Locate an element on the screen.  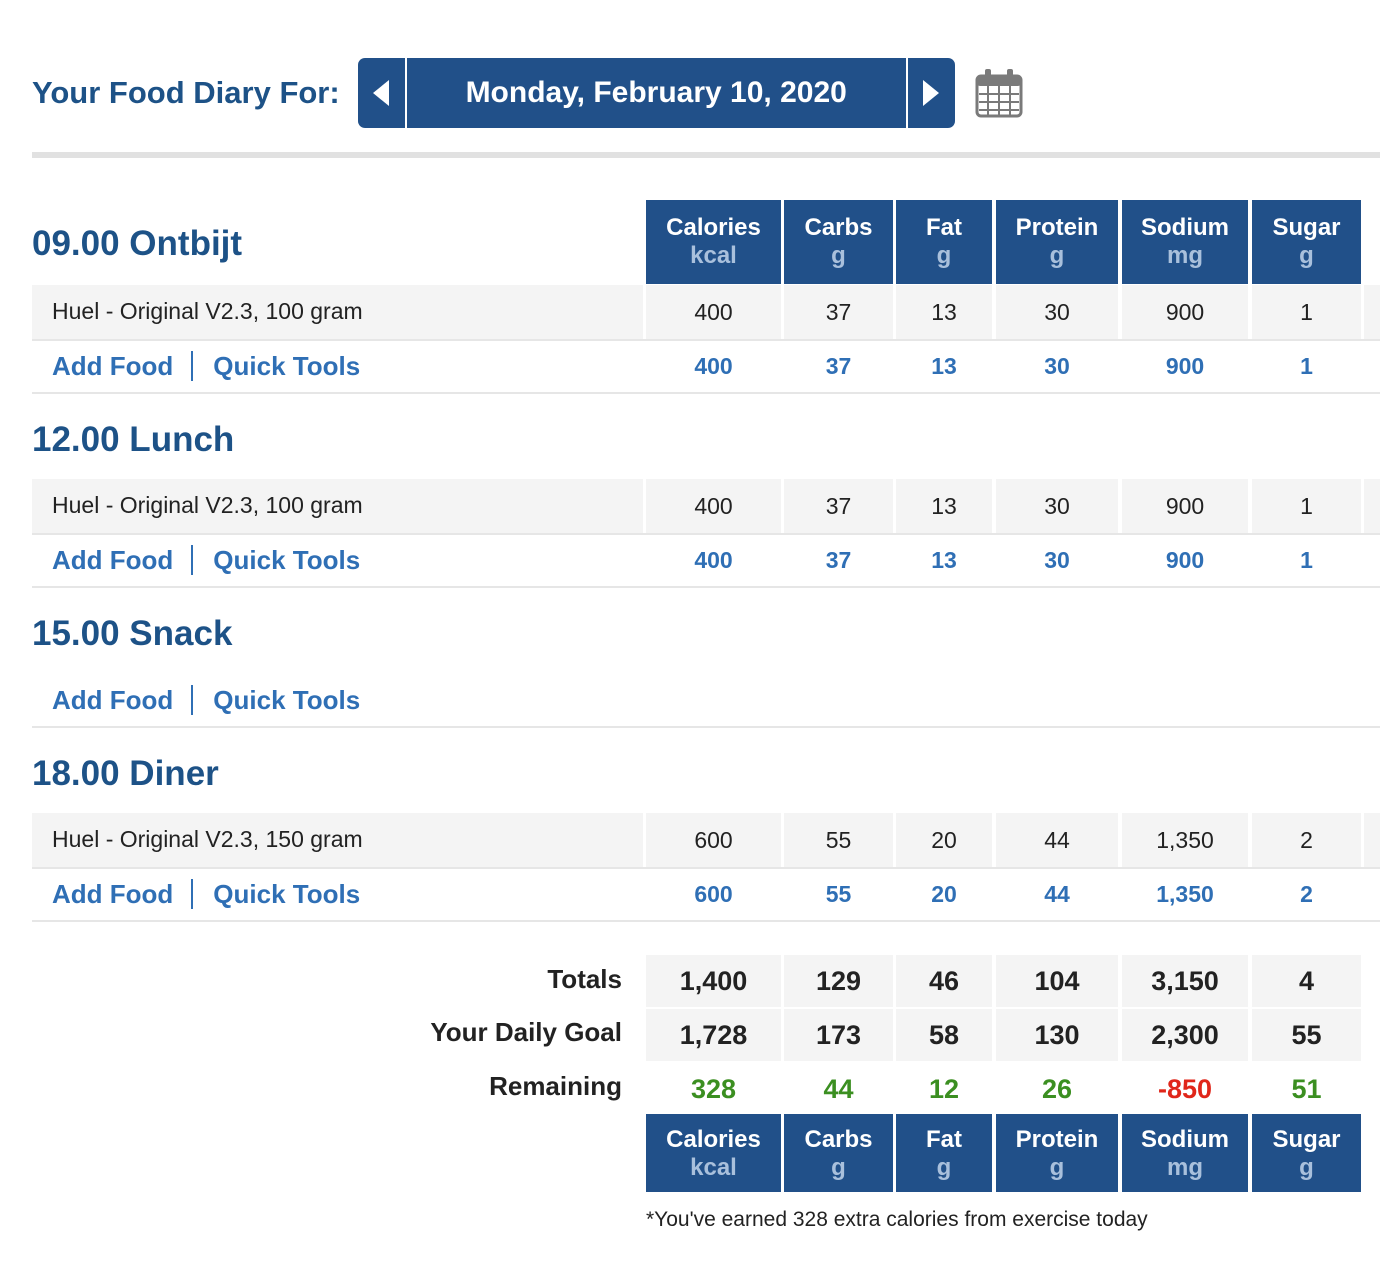
meal-title-snack: 15.00 Snack is located at coordinates (132, 633).